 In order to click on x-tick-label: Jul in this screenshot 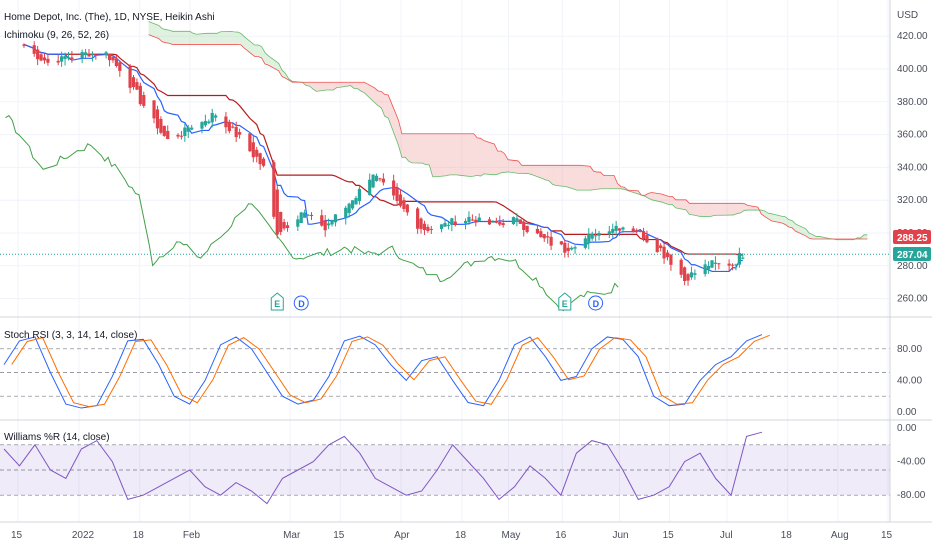, I will do `click(726, 535)`.